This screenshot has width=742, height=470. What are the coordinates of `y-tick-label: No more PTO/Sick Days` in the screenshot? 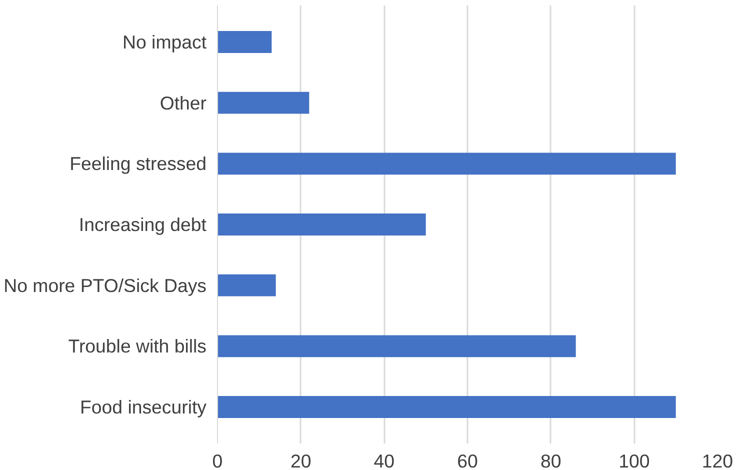 It's located at (105, 285).